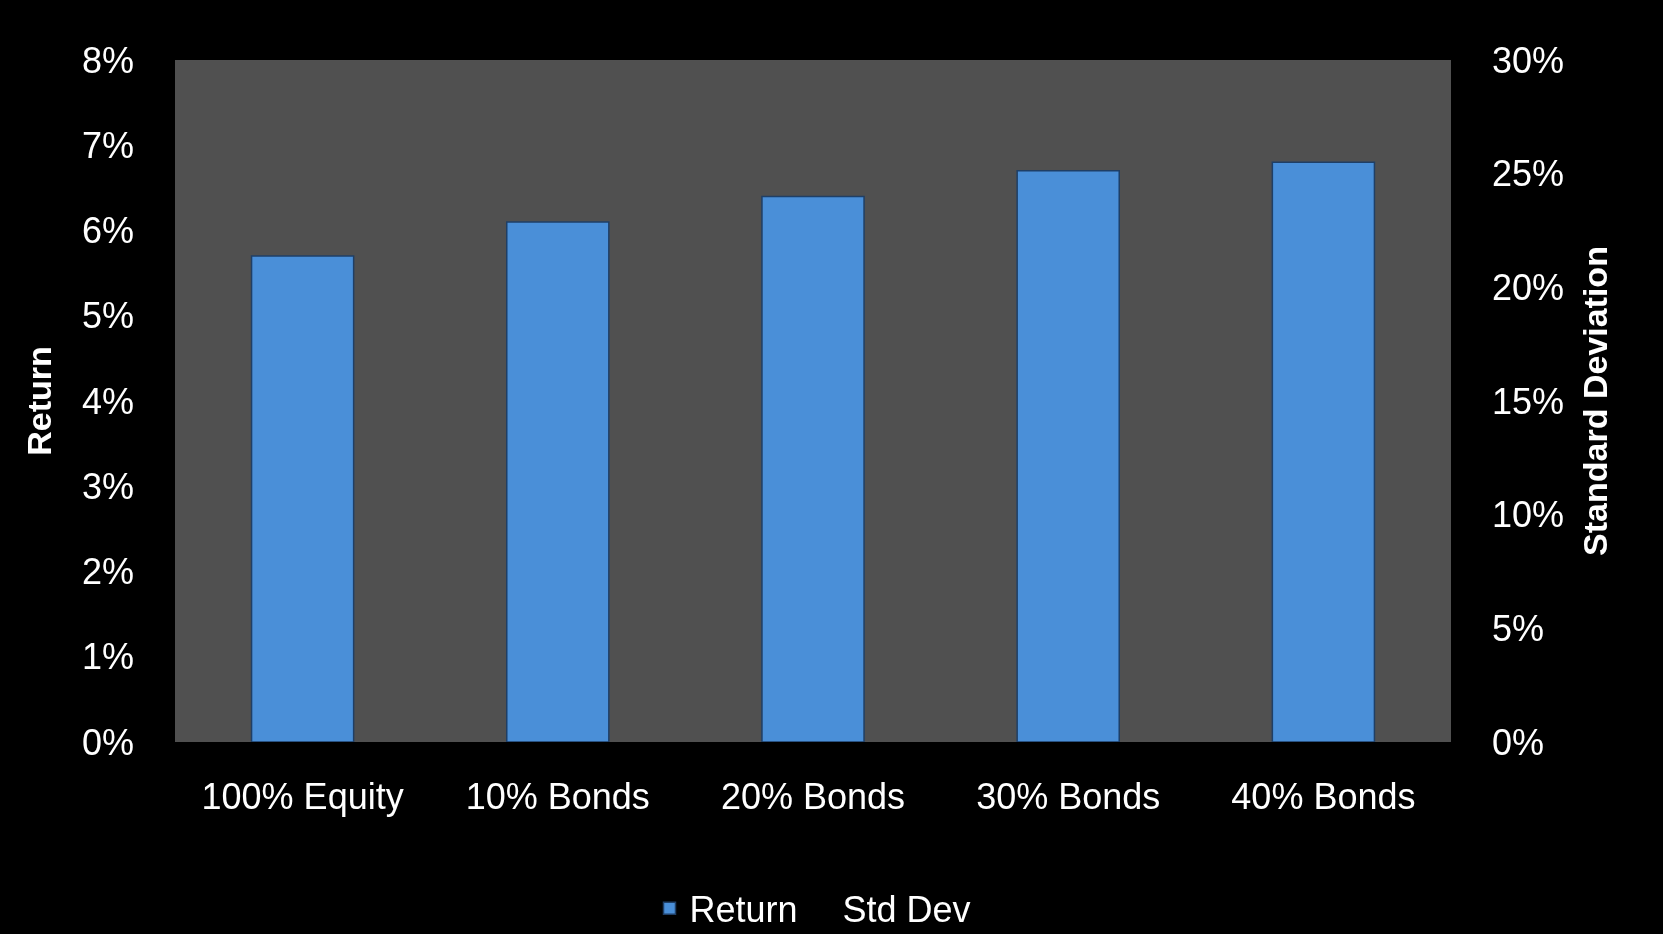  I want to click on y2-tick-label: 20%, so click(1528, 287).